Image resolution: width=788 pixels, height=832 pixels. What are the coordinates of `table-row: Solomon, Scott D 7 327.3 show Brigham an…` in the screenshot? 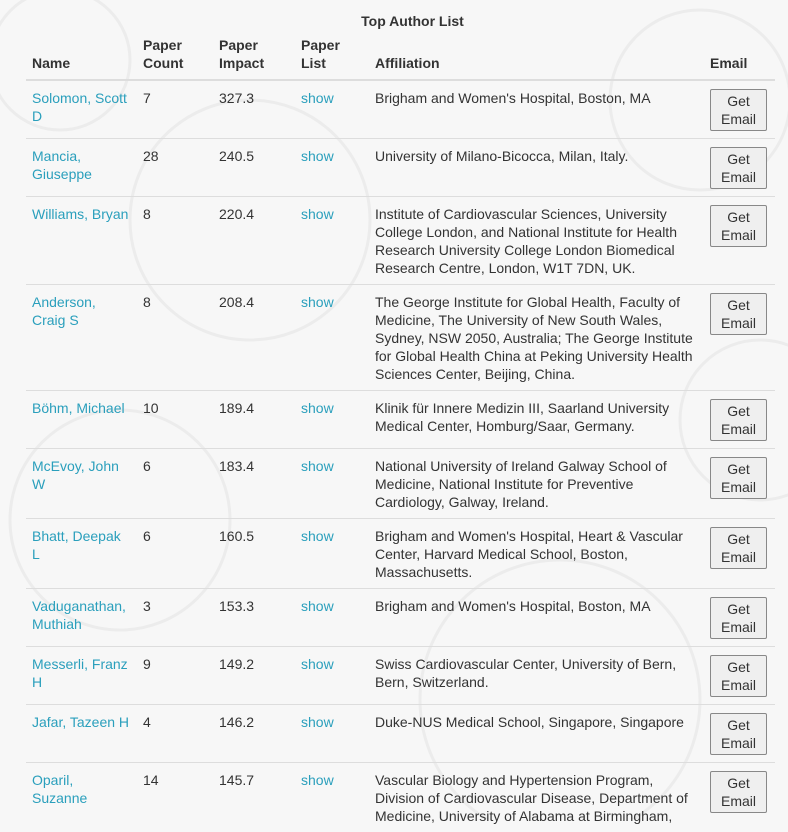 It's located at (400, 109).